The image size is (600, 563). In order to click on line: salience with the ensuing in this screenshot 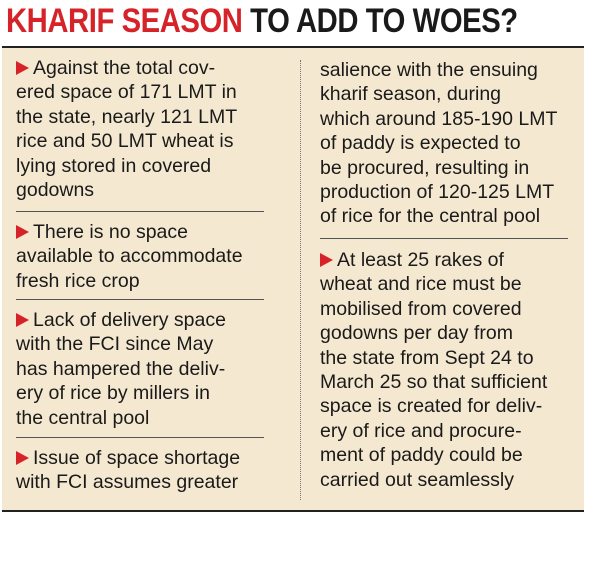, I will do `click(429, 70)`.